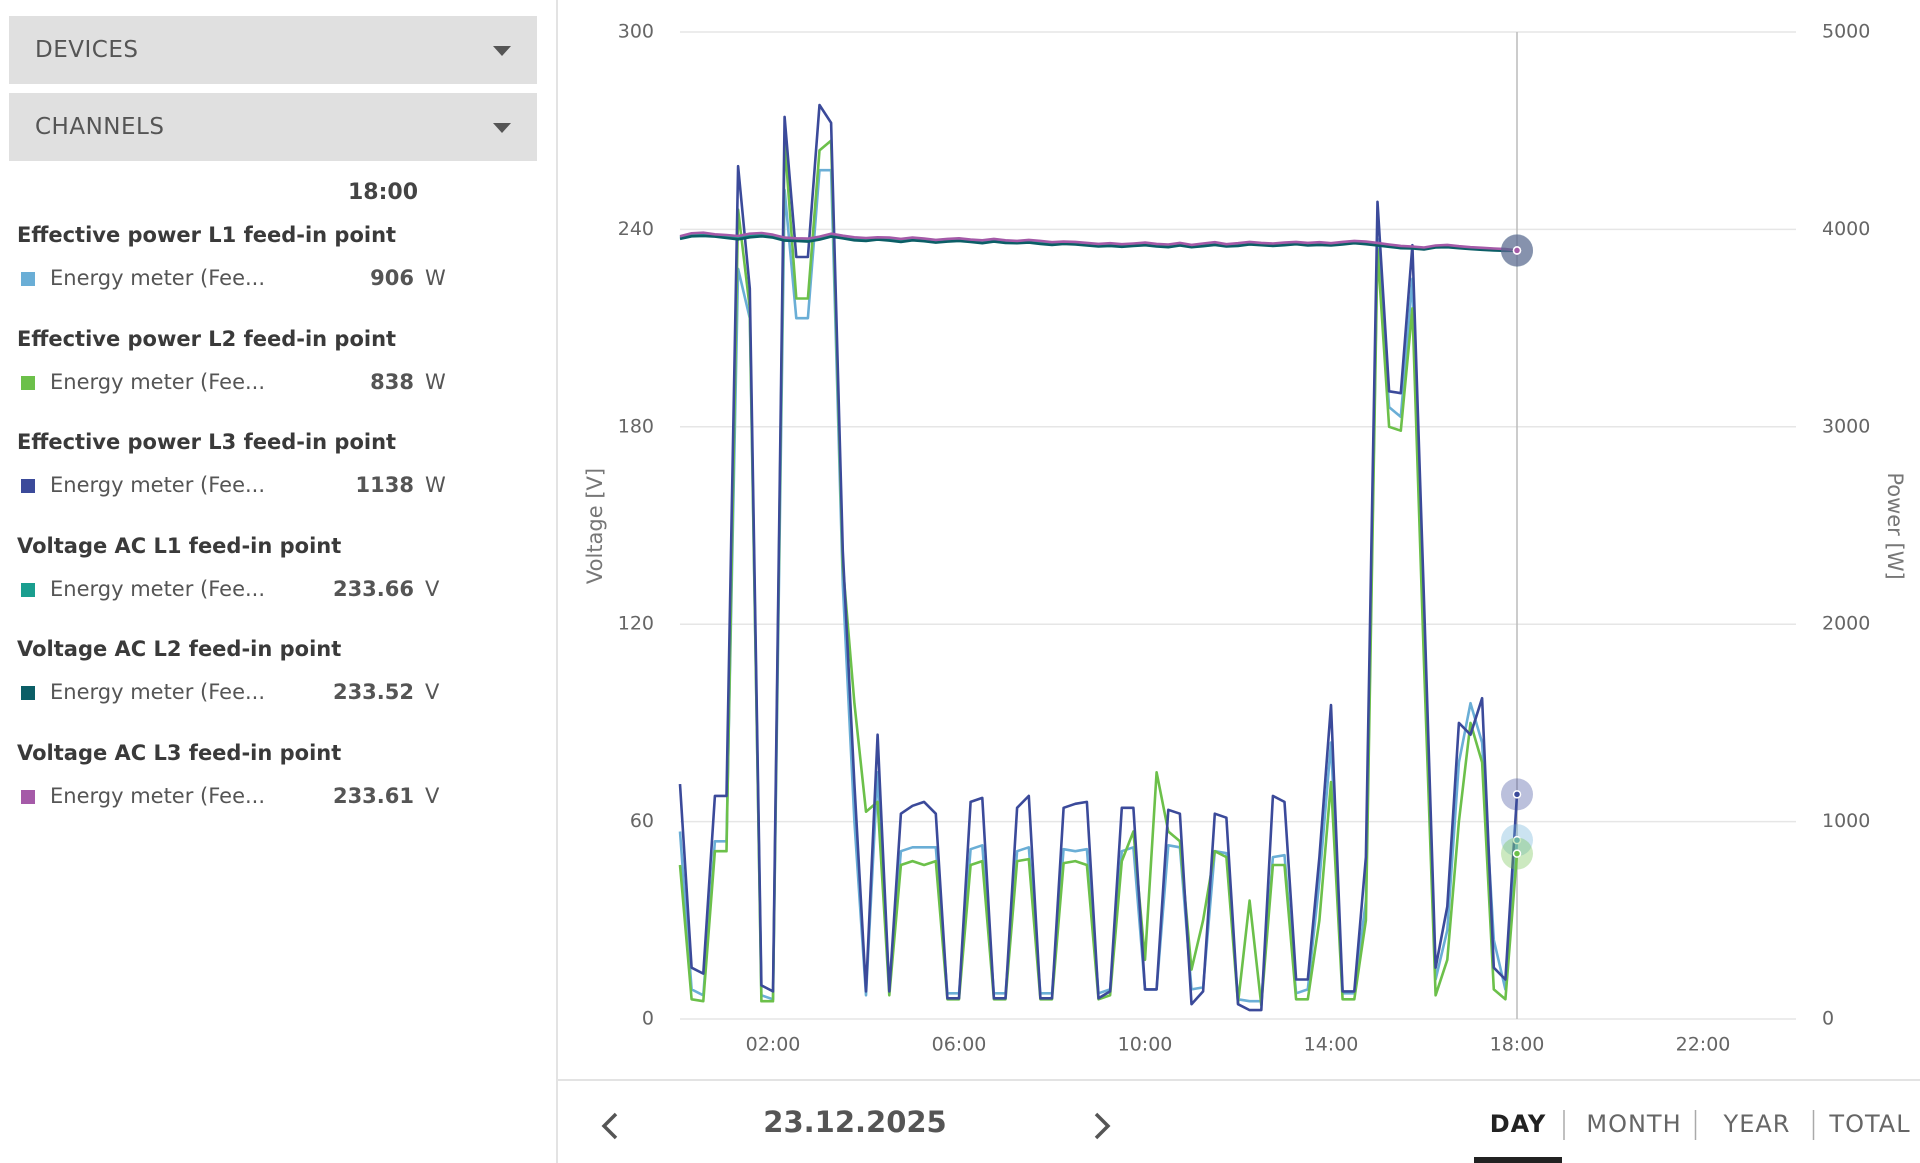 The height and width of the screenshot is (1163, 1920). Describe the element at coordinates (1518, 1160) in the screenshot. I see `active-underline` at that location.